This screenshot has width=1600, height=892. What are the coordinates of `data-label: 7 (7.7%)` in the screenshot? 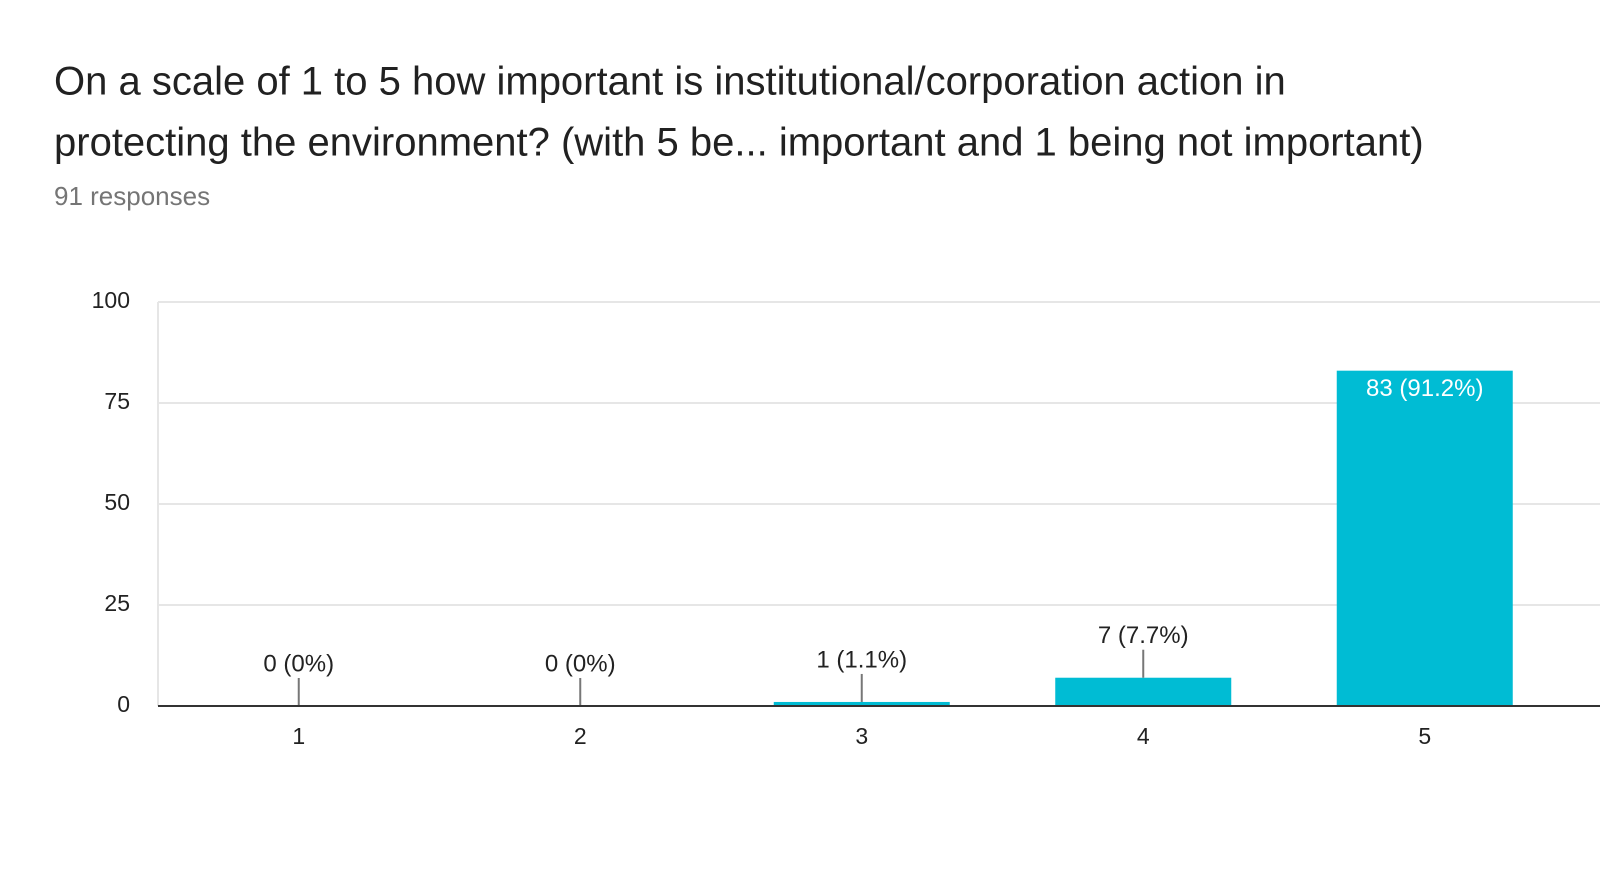 It's located at (1143, 635).